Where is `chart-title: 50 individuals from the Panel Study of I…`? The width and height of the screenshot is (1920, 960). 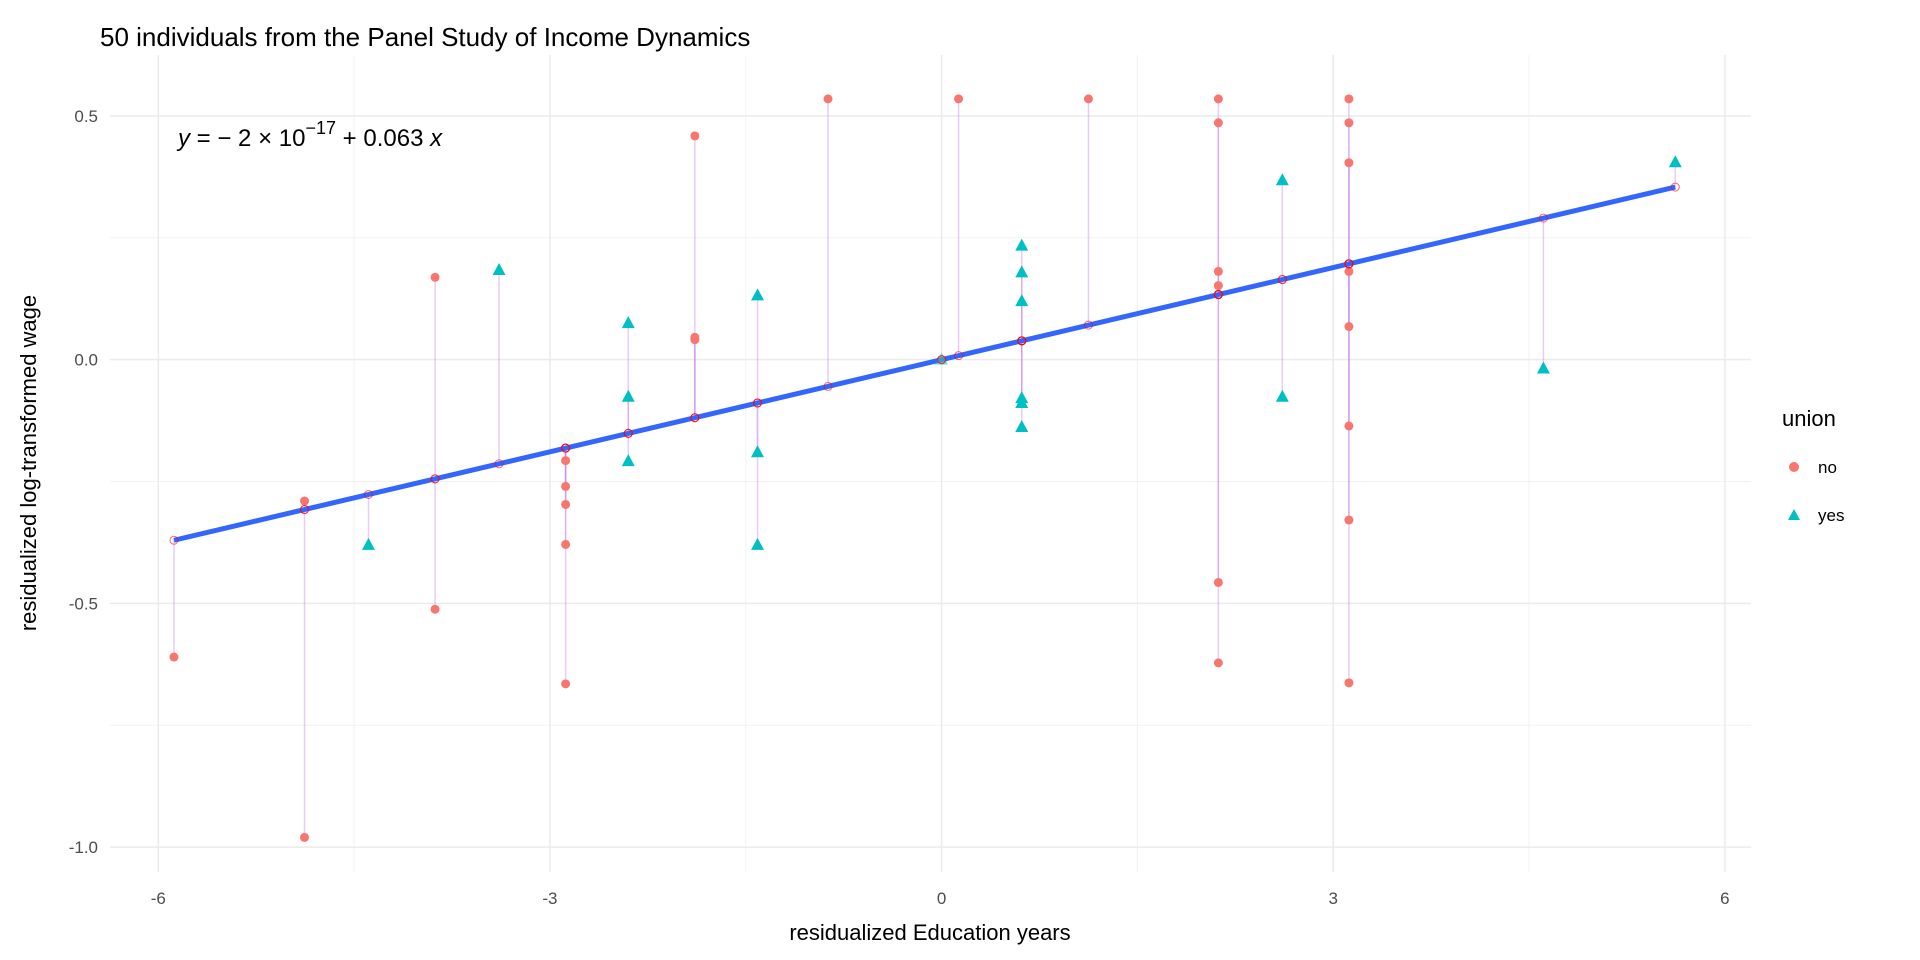
chart-title: 50 individuals from the Panel Study of I… is located at coordinates (425, 37).